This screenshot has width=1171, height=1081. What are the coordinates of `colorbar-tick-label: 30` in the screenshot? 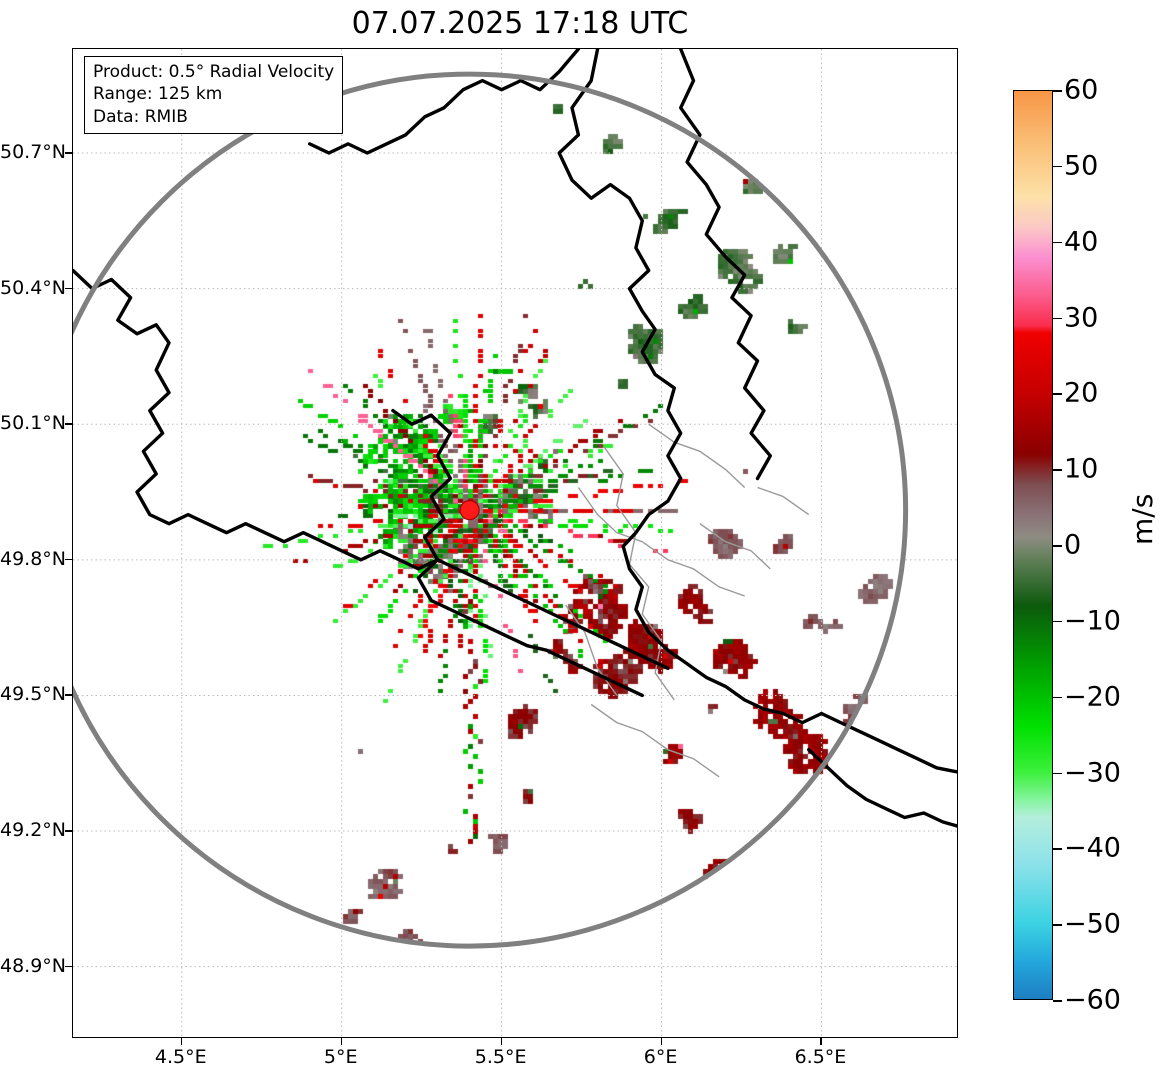 It's located at (1081, 317).